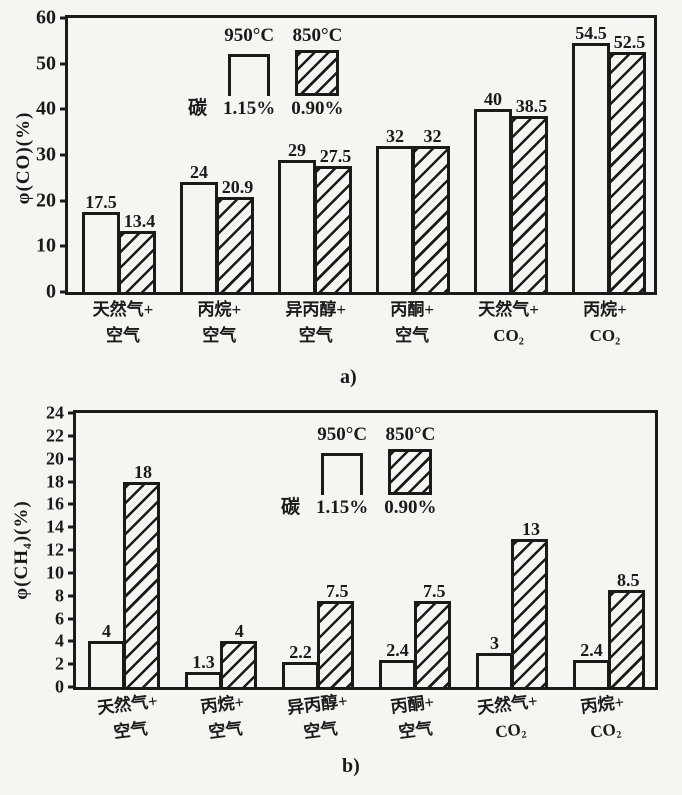 This screenshot has height=795, width=682. What do you see at coordinates (46, 200) in the screenshot?
I see `y-tick-label: 20` at bounding box center [46, 200].